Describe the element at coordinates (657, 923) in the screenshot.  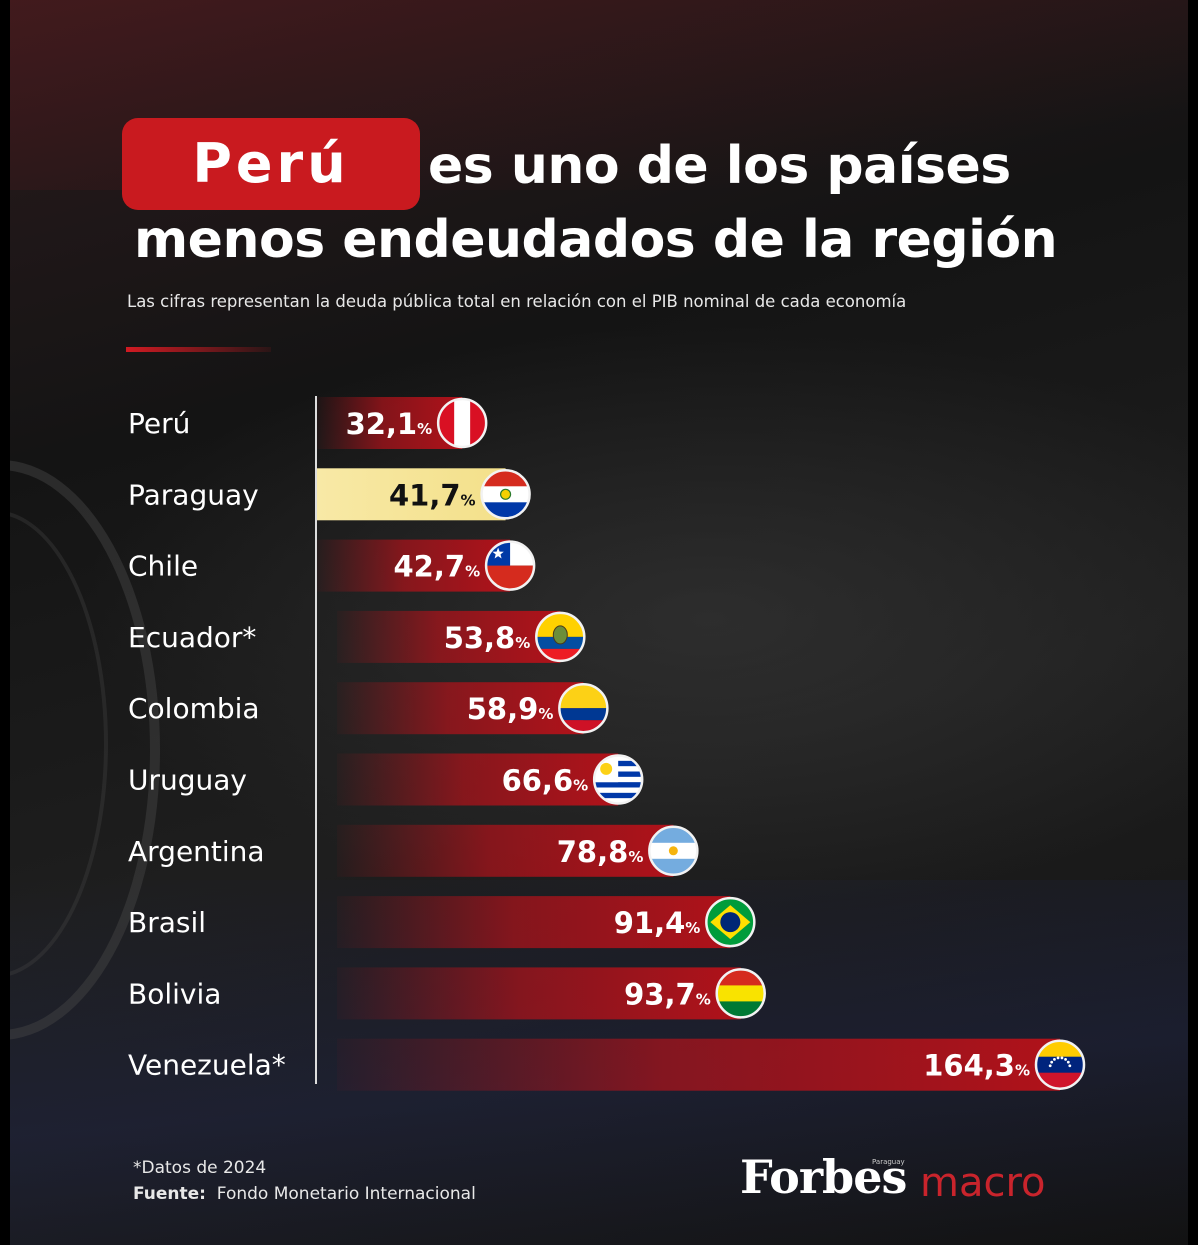
I see `value-label: 91,4%` at that location.